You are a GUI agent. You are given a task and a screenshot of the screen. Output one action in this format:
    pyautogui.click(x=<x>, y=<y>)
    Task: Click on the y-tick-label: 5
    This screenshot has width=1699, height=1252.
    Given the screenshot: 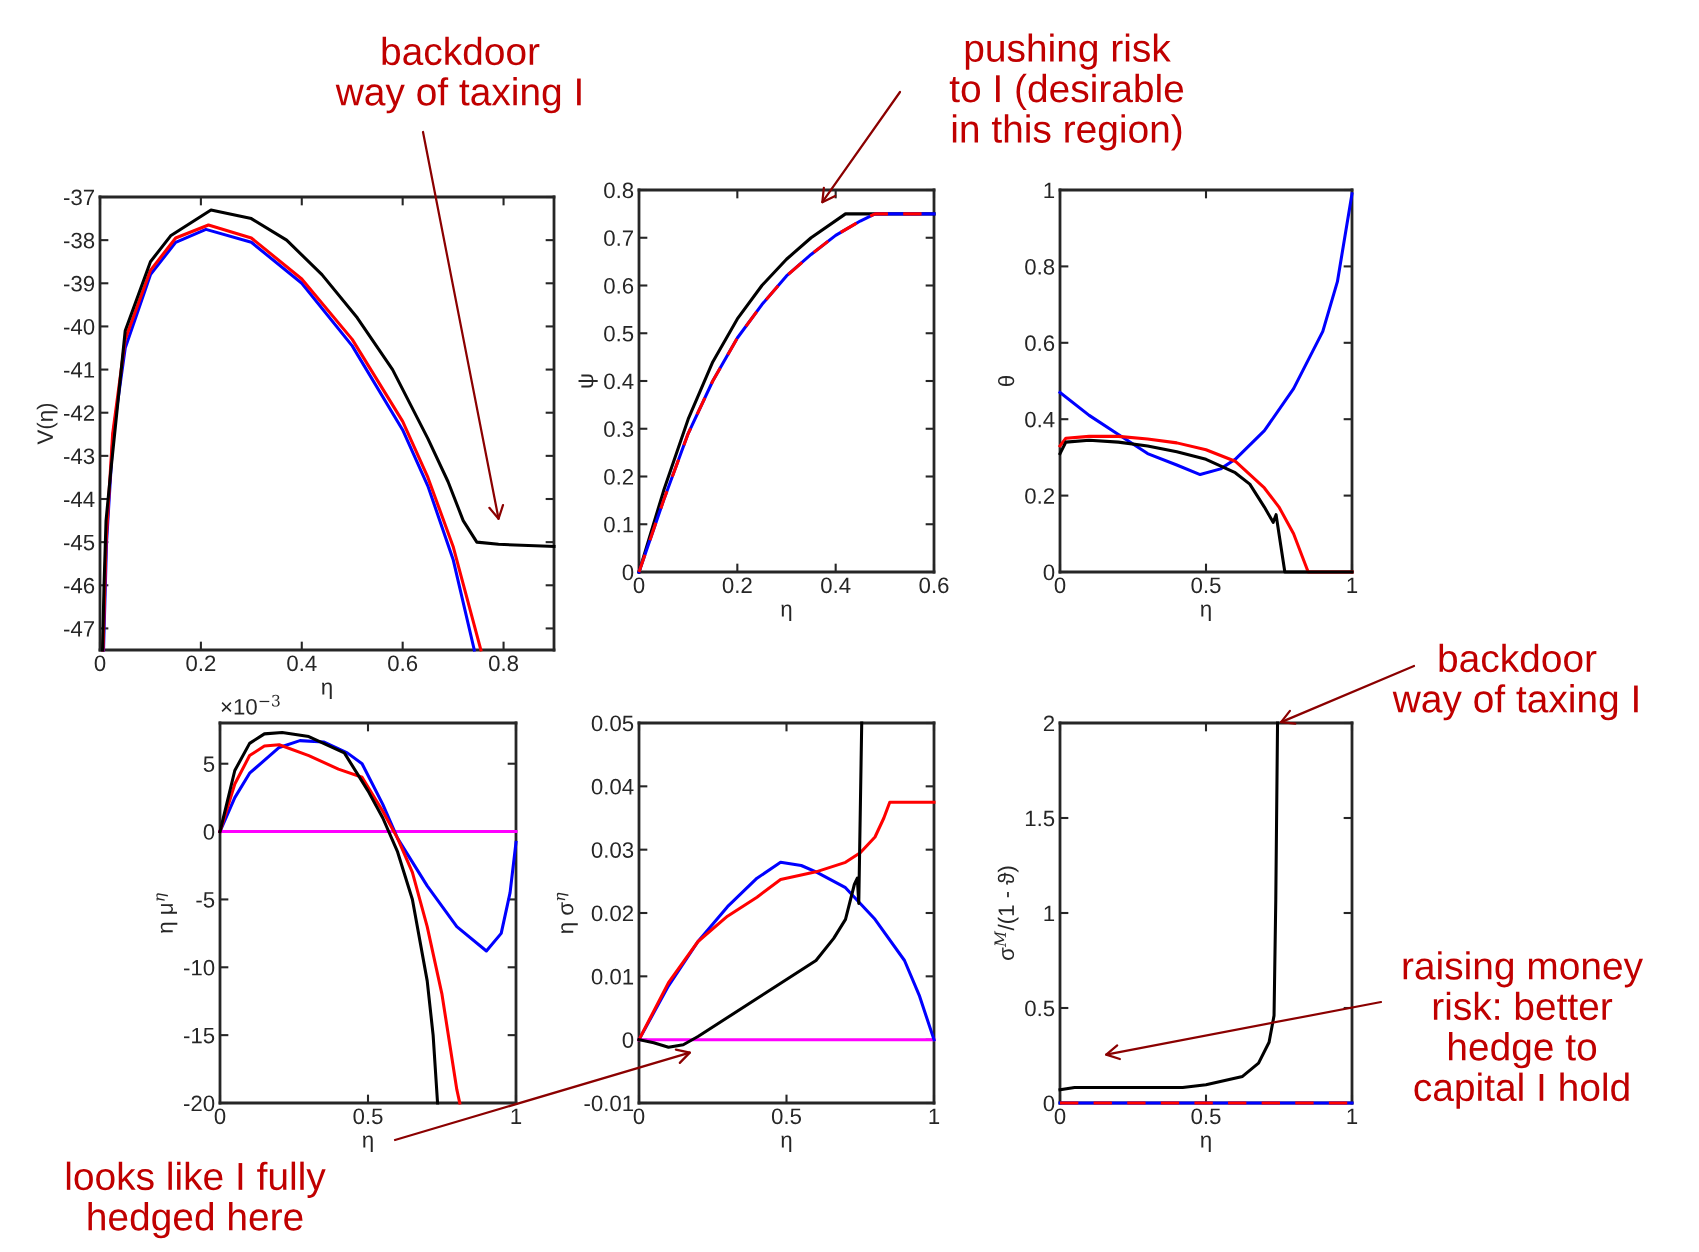 What is the action you would take?
    pyautogui.click(x=209, y=764)
    